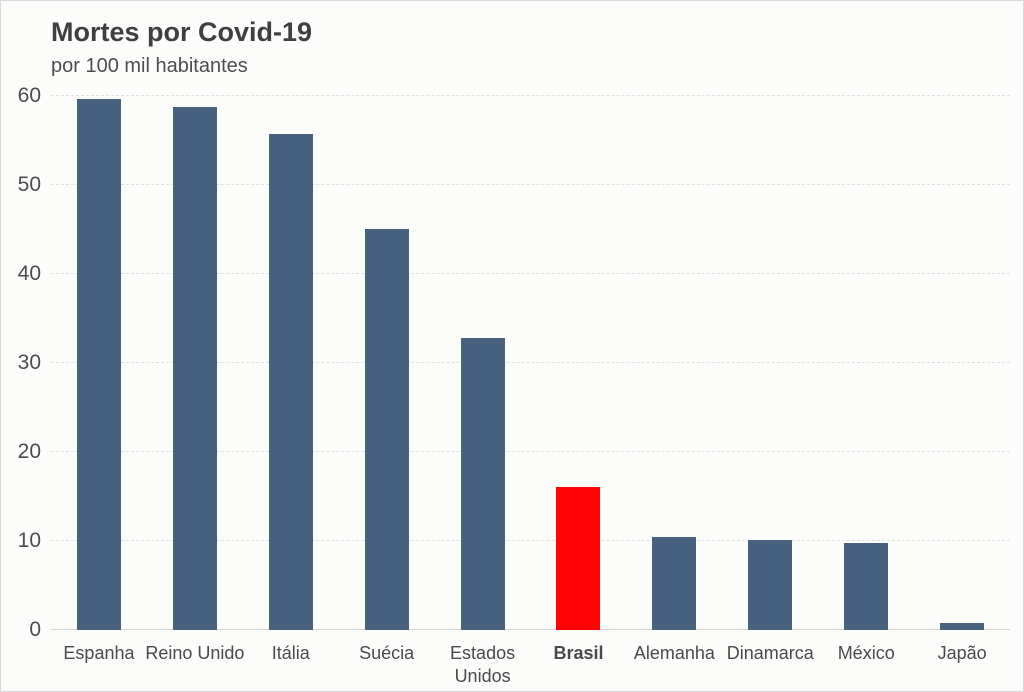  Describe the element at coordinates (962, 379) in the screenshot. I see `bar-slot: Japão` at that location.